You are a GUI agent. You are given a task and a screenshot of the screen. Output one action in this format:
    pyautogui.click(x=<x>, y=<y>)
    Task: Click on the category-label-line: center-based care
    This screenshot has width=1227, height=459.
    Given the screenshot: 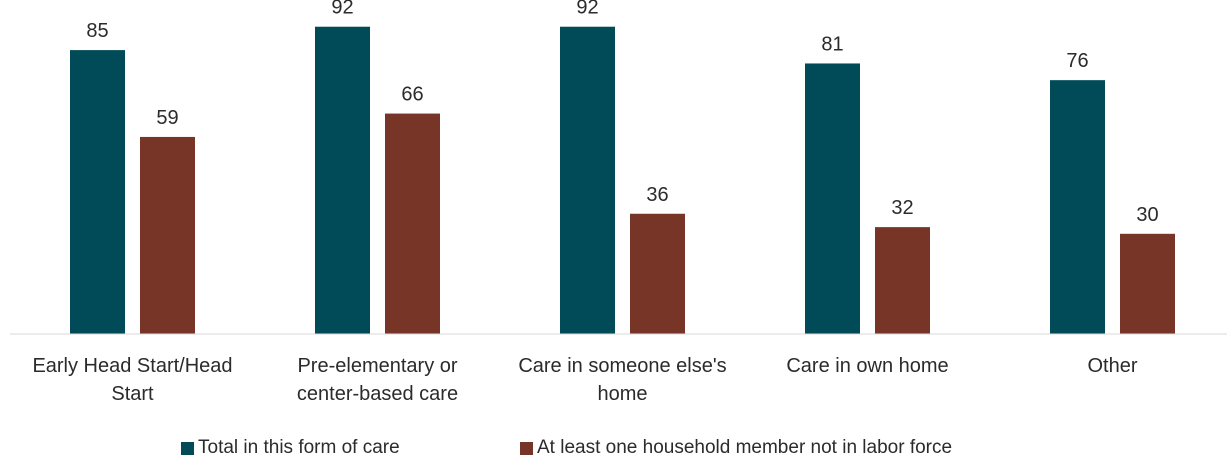 What is the action you would take?
    pyautogui.click(x=377, y=394)
    